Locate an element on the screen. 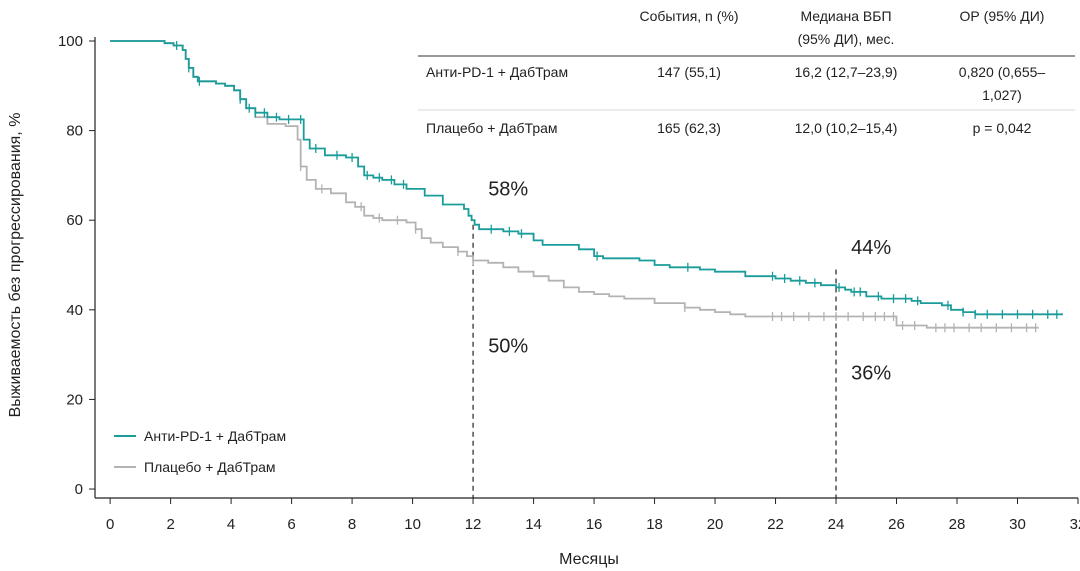  x-tick-label: 2 is located at coordinates (170, 524).